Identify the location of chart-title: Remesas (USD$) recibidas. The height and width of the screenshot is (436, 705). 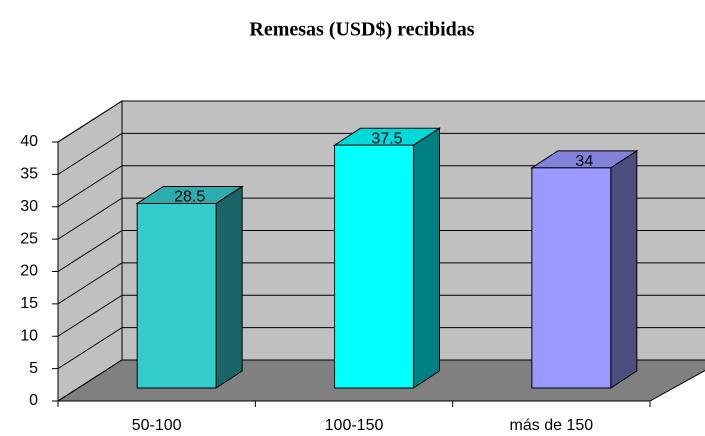
(361, 30).